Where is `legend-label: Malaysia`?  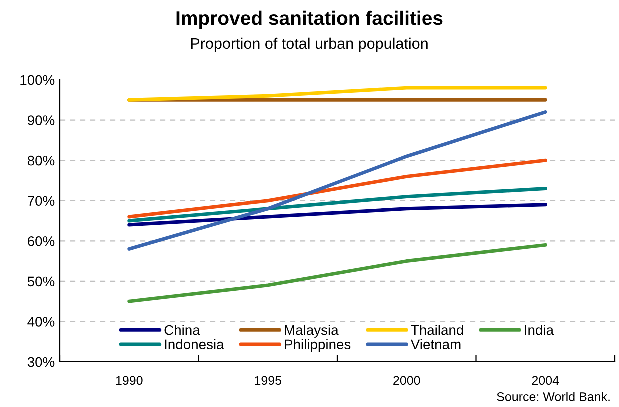 legend-label: Malaysia is located at coordinates (312, 331).